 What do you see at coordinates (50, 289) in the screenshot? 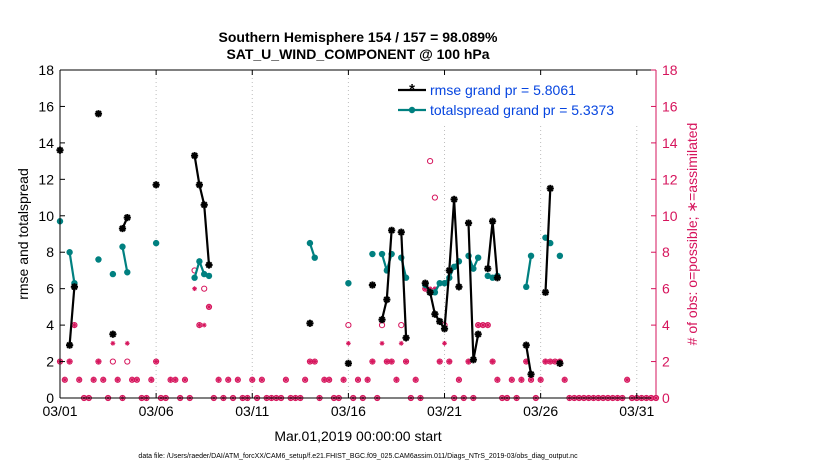
I see `y-tick-label-left: 6` at bounding box center [50, 289].